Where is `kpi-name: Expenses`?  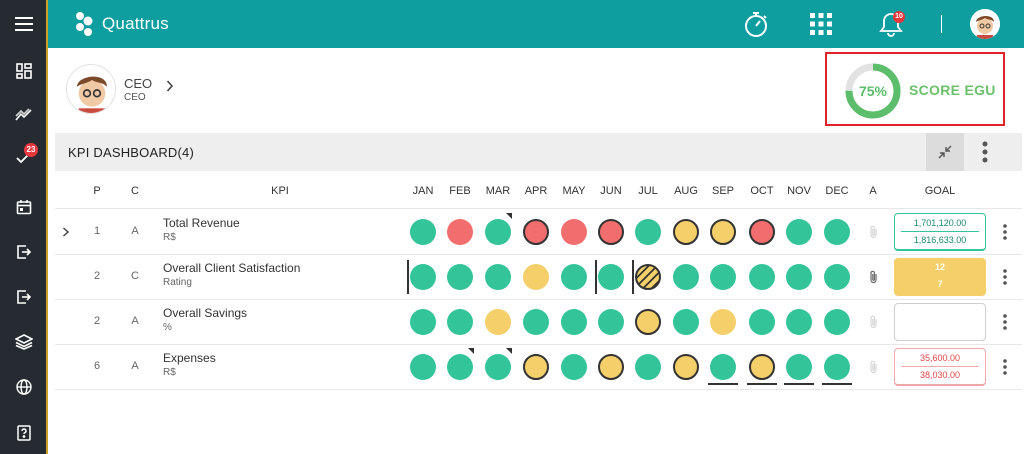 kpi-name: Expenses is located at coordinates (189, 358).